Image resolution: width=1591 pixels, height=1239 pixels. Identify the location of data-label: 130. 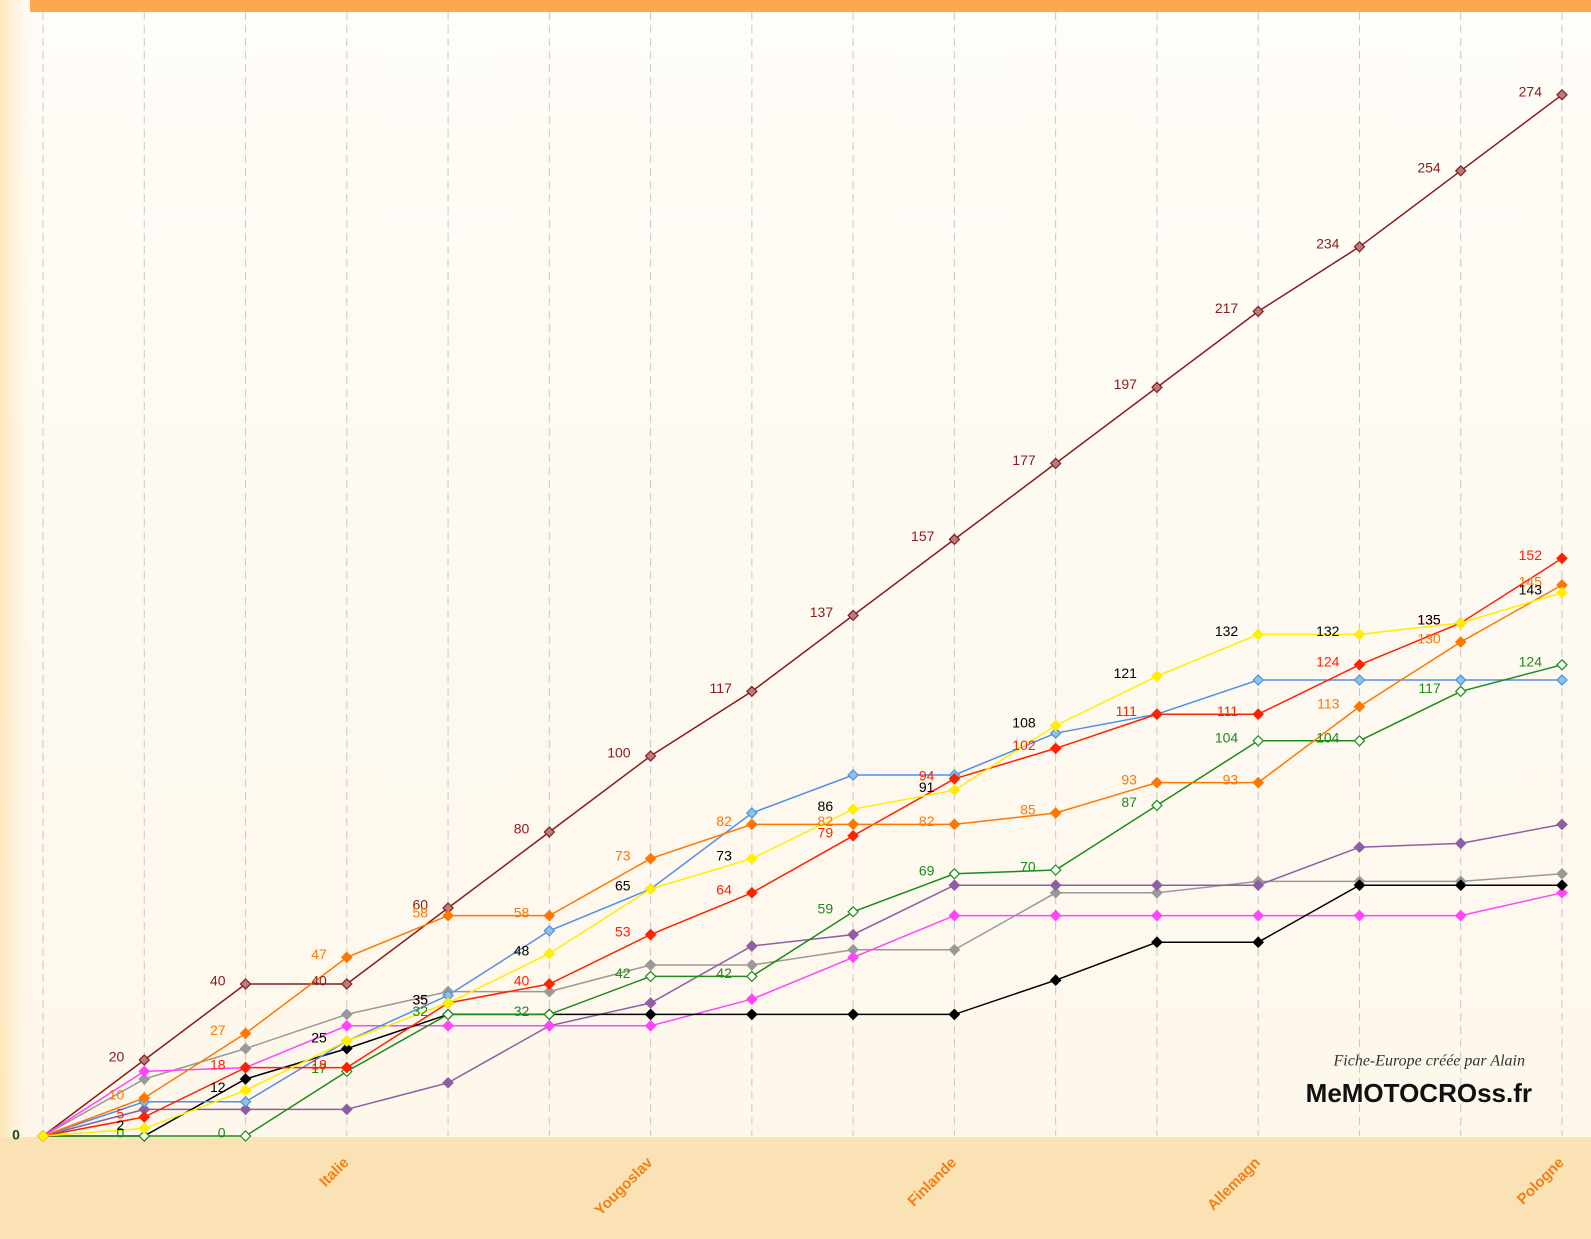
(1429, 639).